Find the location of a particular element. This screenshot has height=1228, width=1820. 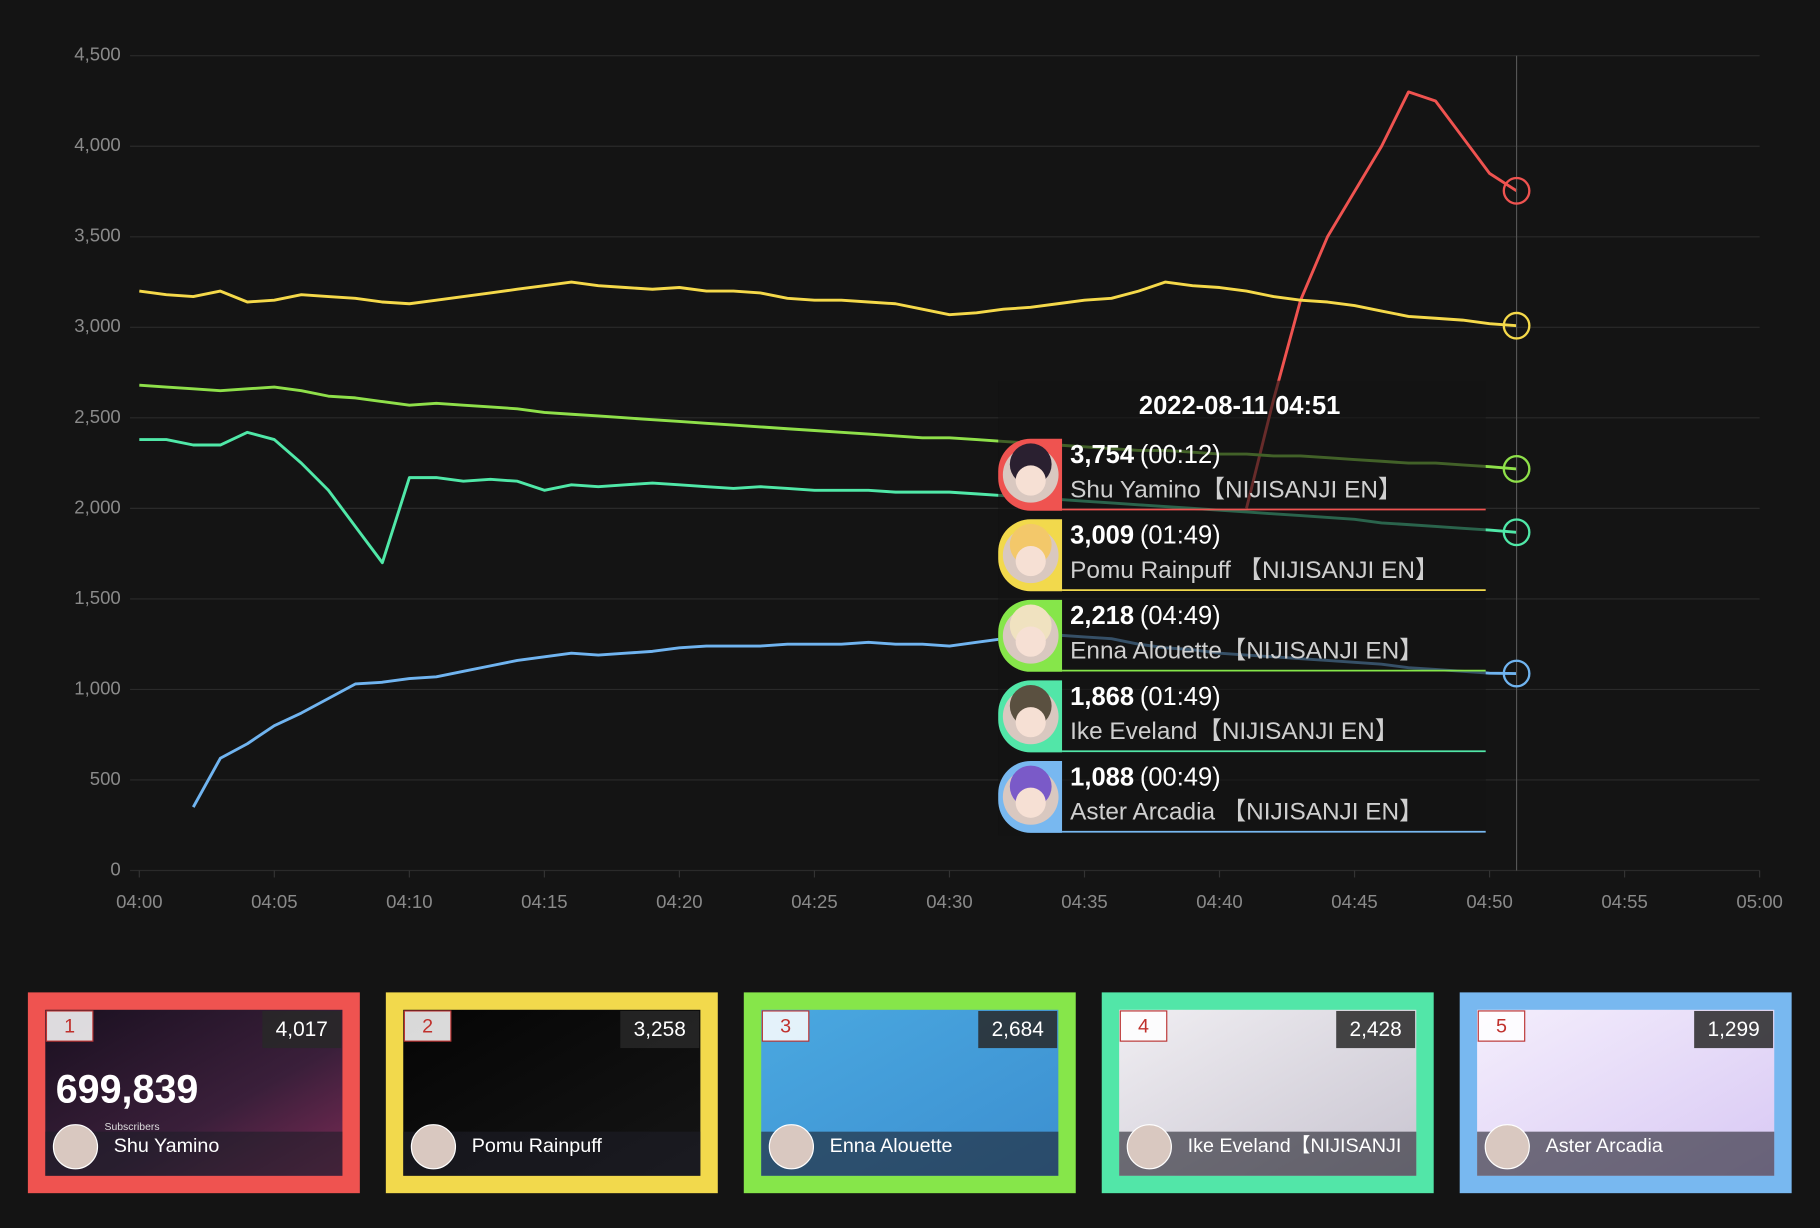

tooltip-row: 1,868 (01:49) is located at coordinates (1145, 697).